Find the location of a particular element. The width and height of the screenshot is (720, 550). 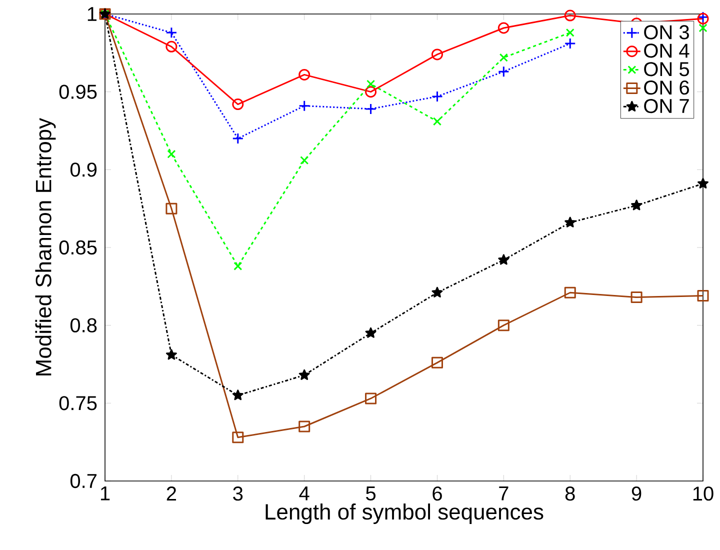

x-tick-label: 3 is located at coordinates (238, 493).